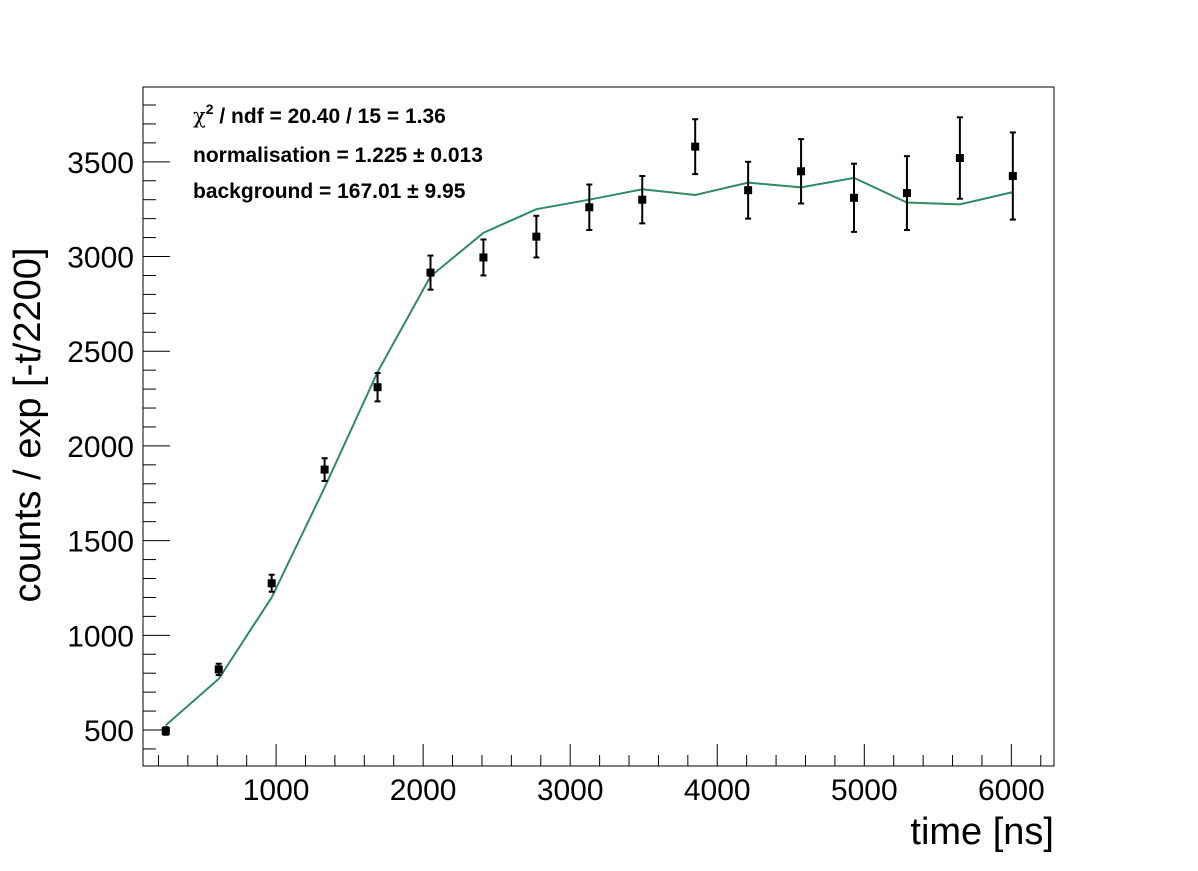 The image size is (1198, 871). Describe the element at coordinates (28, 425) in the screenshot. I see `y-axis-title: counts / exp [-t/2200]` at that location.